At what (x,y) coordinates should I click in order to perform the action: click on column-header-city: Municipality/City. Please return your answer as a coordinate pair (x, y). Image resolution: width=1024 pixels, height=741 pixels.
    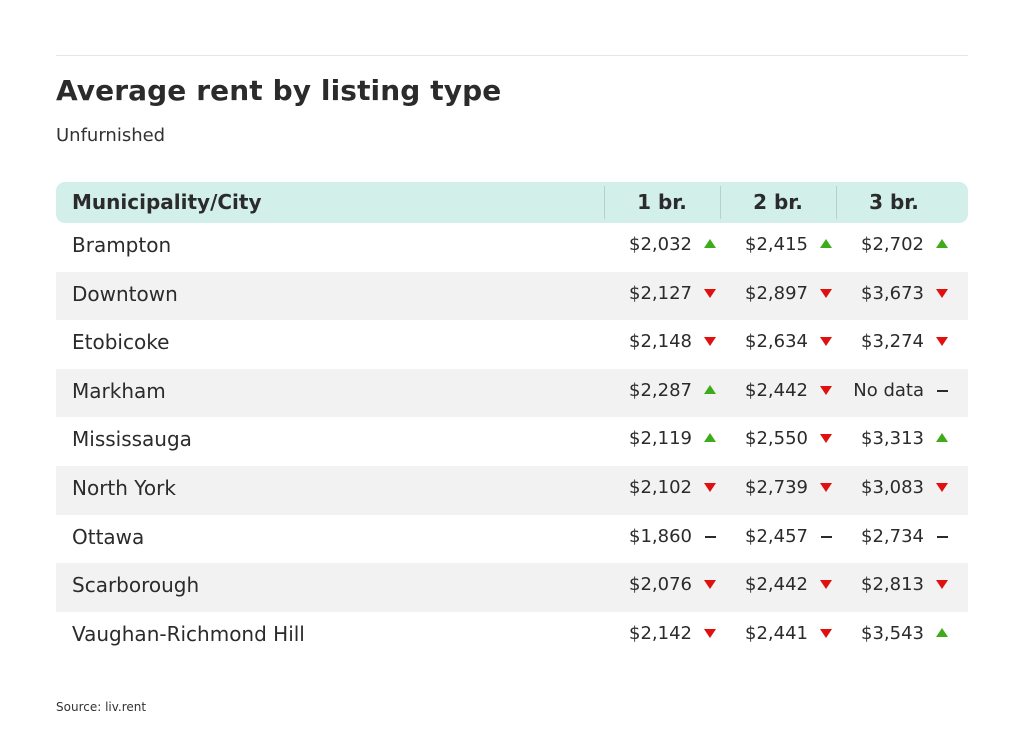
    Looking at the image, I should click on (167, 202).